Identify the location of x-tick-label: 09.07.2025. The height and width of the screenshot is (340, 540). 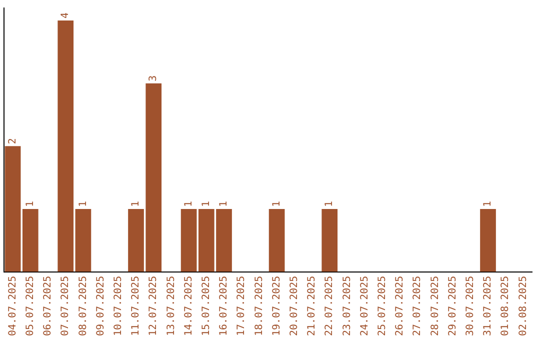
(100, 306).